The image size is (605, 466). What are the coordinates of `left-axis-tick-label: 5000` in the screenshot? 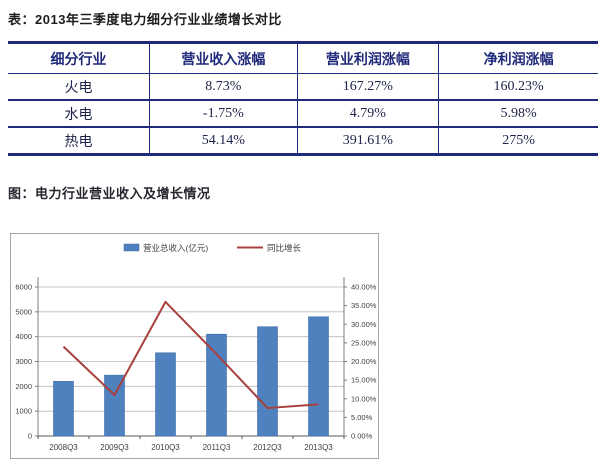 It's located at (23, 311).